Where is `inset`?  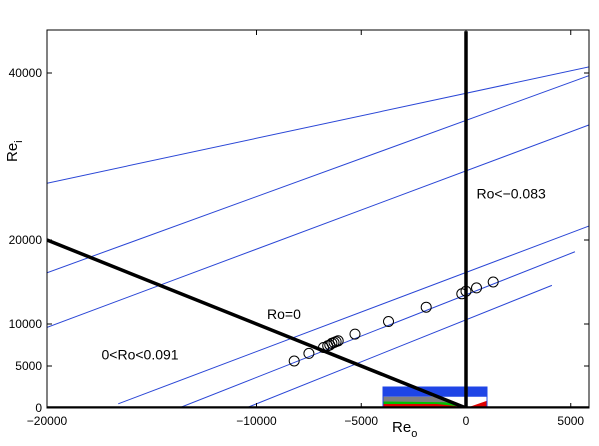
inset is located at coordinates (435, 397).